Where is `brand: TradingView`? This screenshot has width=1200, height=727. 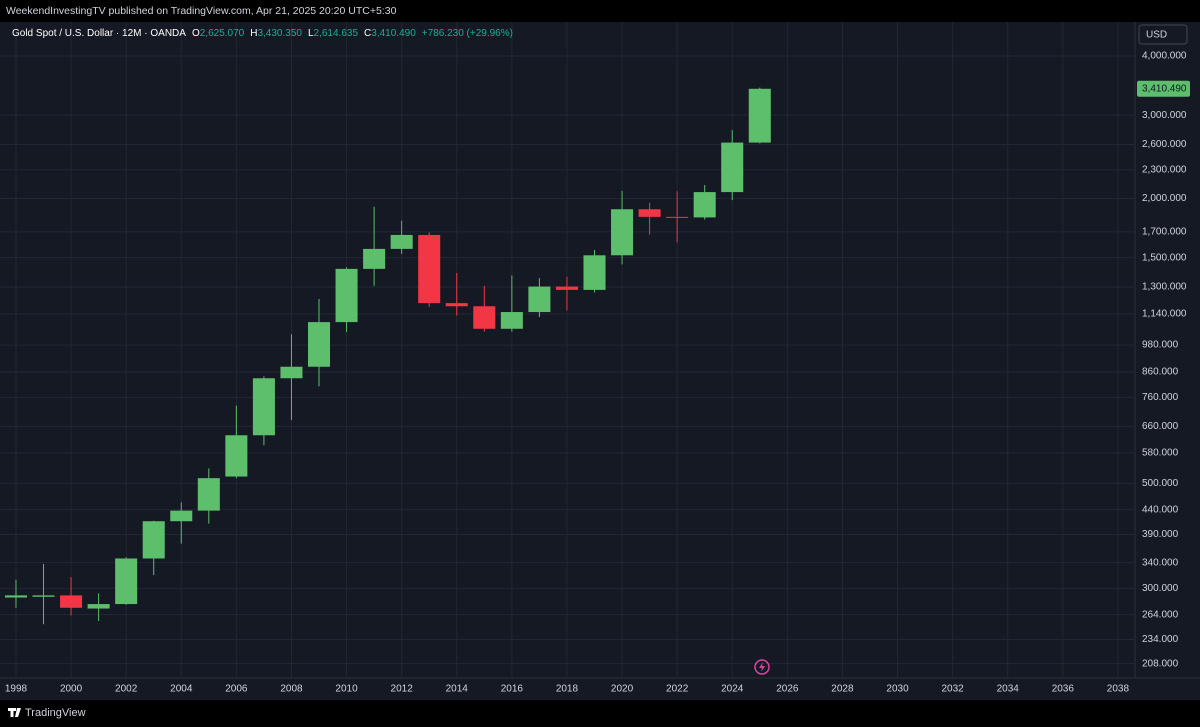
brand: TradingView is located at coordinates (55, 713).